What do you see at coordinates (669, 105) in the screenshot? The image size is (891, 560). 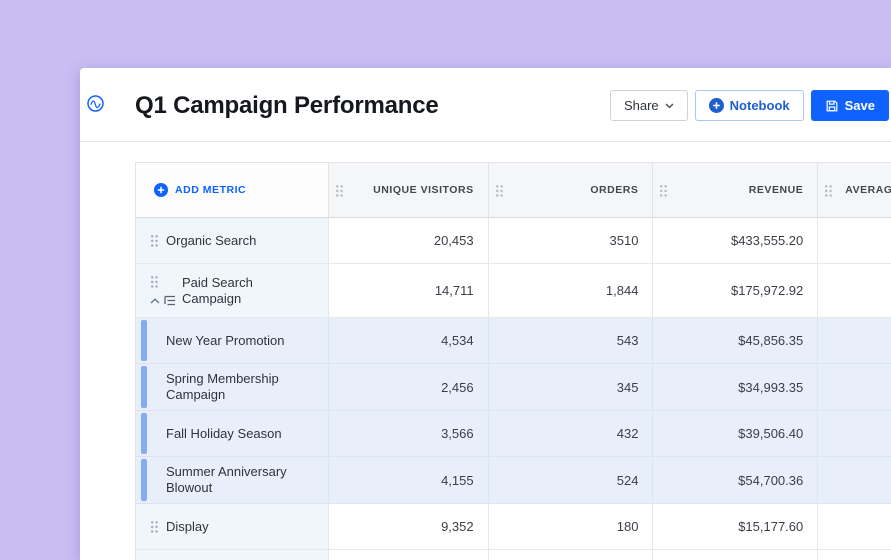 I see `chevron-down-icon` at bounding box center [669, 105].